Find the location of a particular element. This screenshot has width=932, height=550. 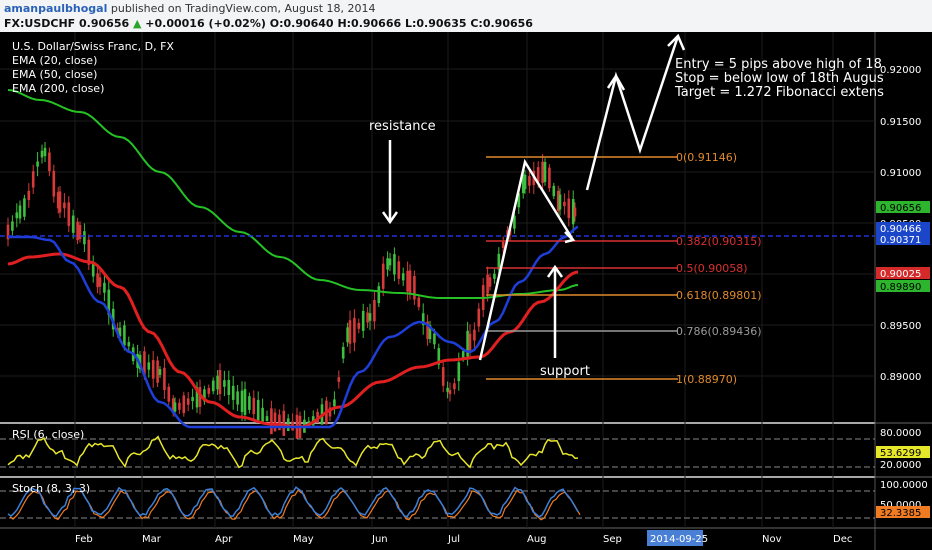

support-arrowhead is located at coordinates (555, 271).